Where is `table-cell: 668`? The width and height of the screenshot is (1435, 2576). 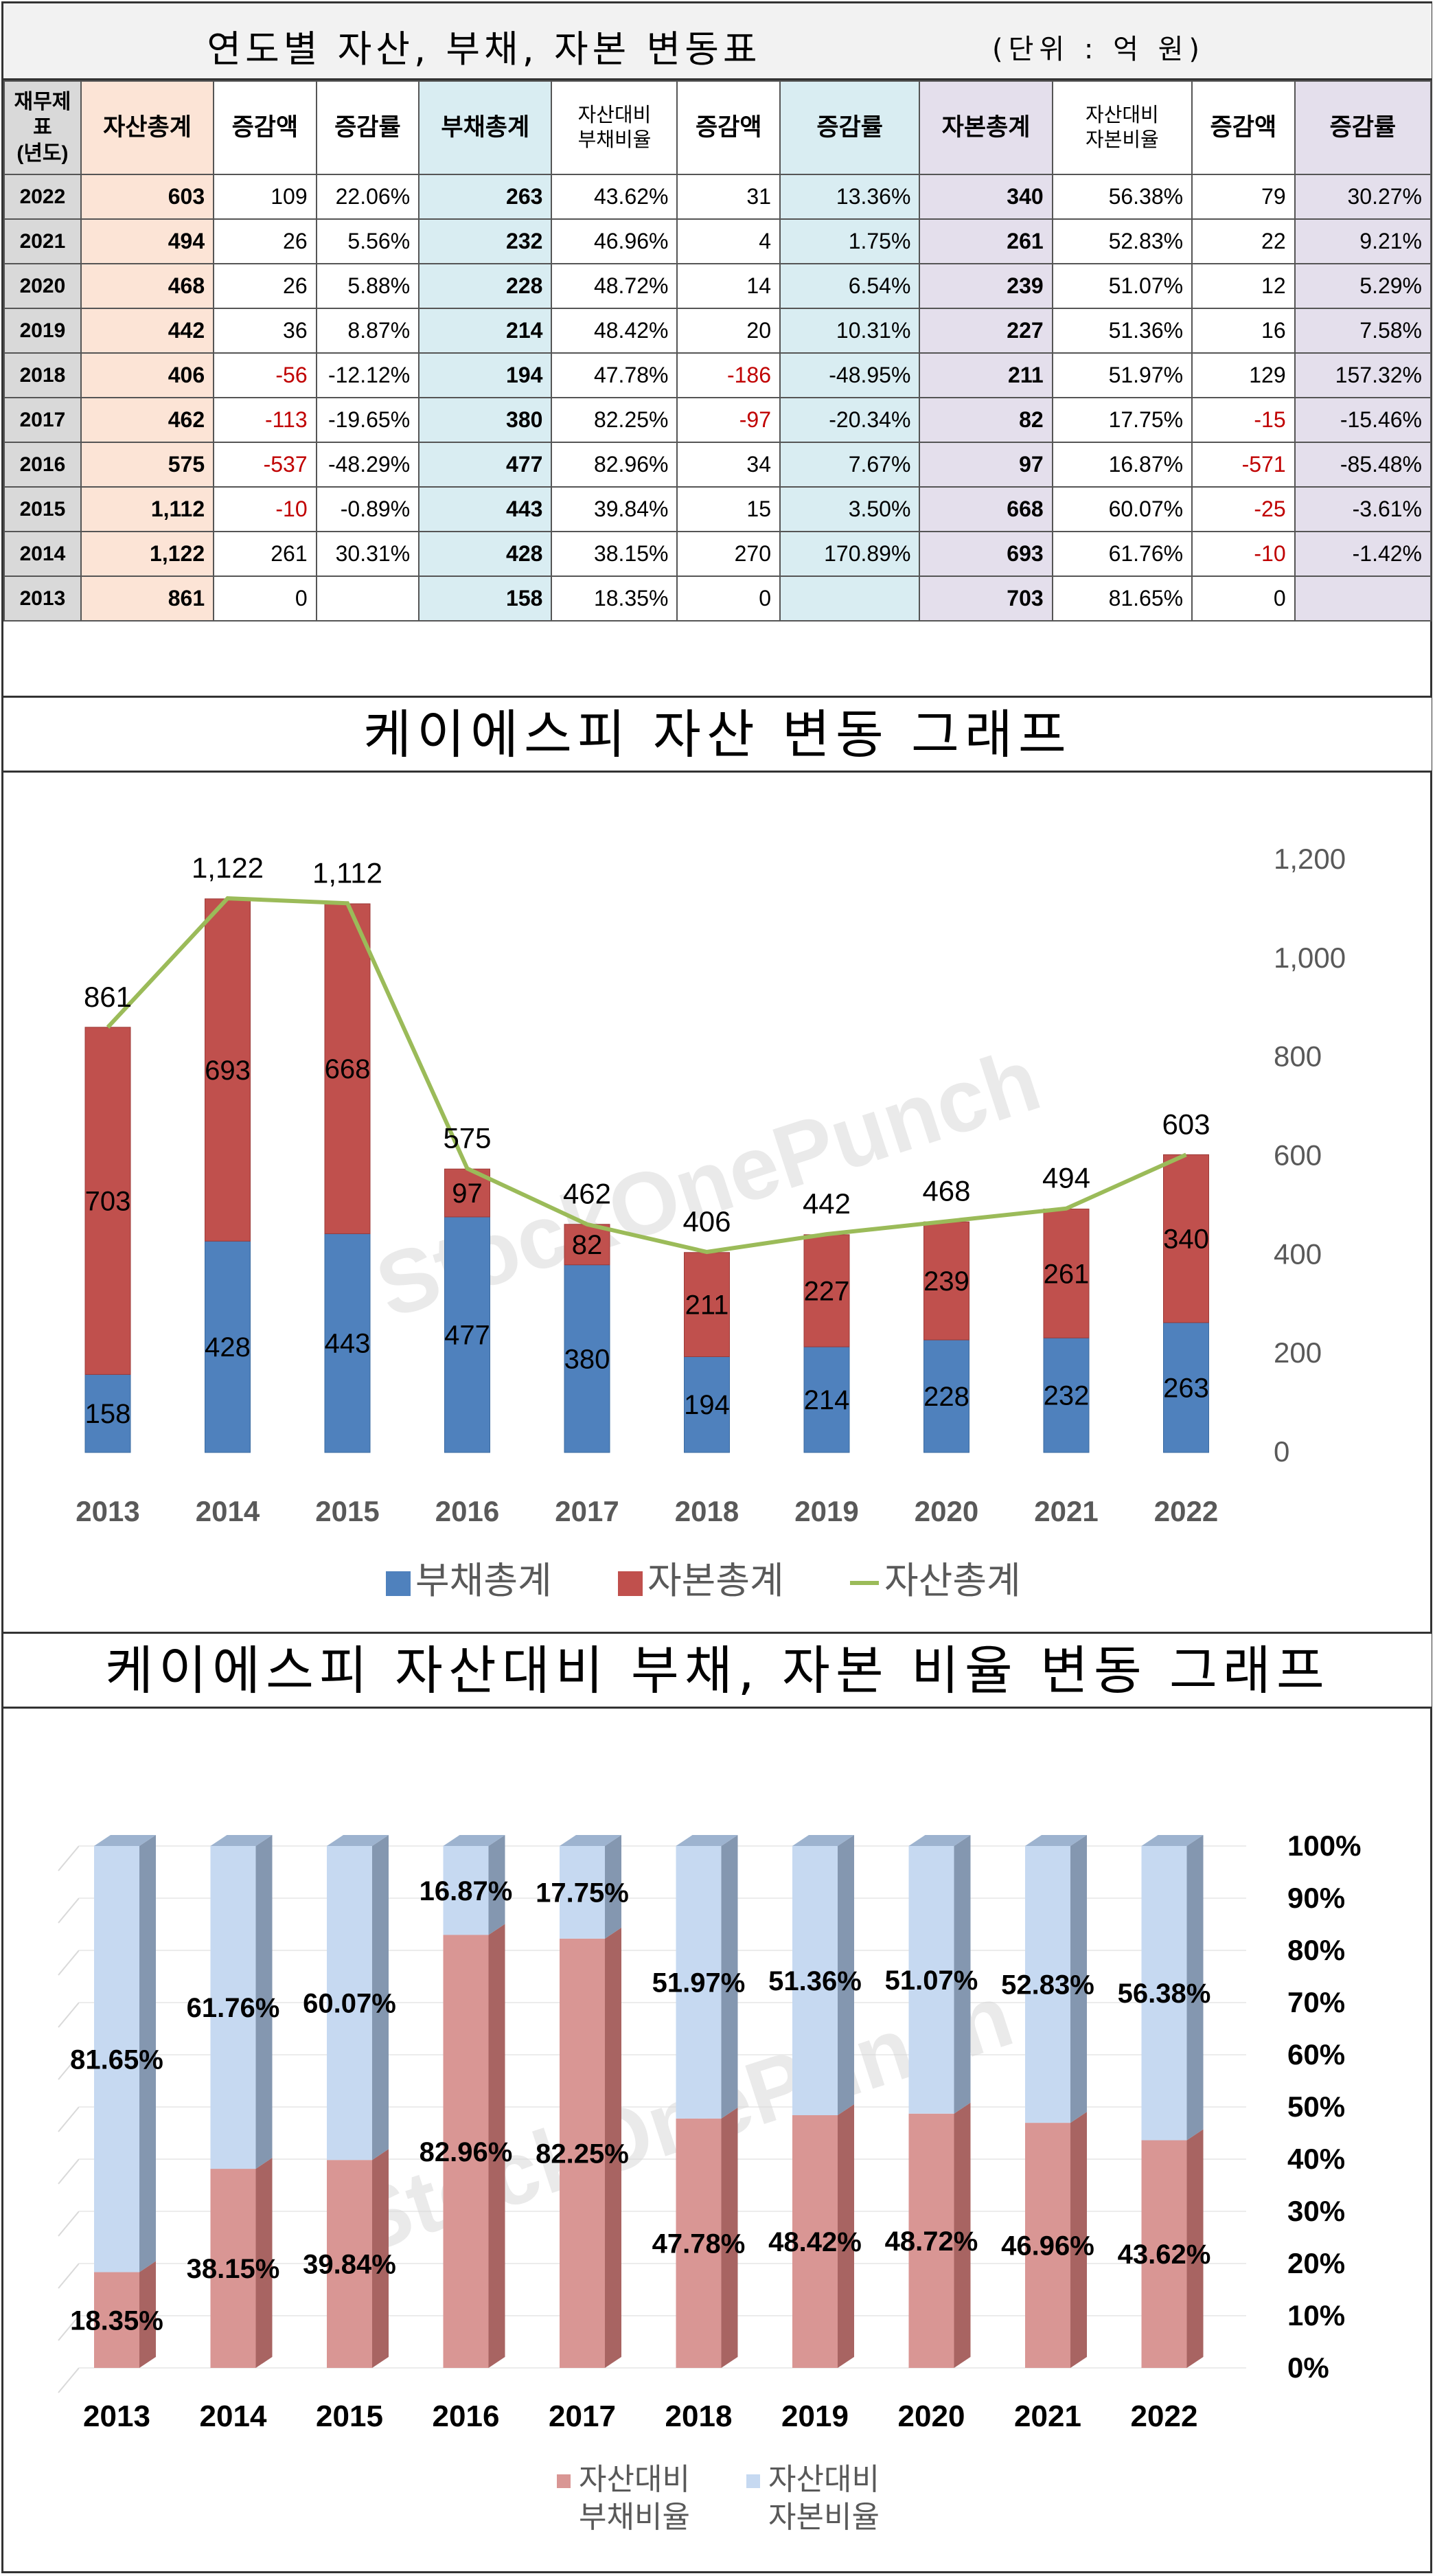 table-cell: 668 is located at coordinates (986, 509).